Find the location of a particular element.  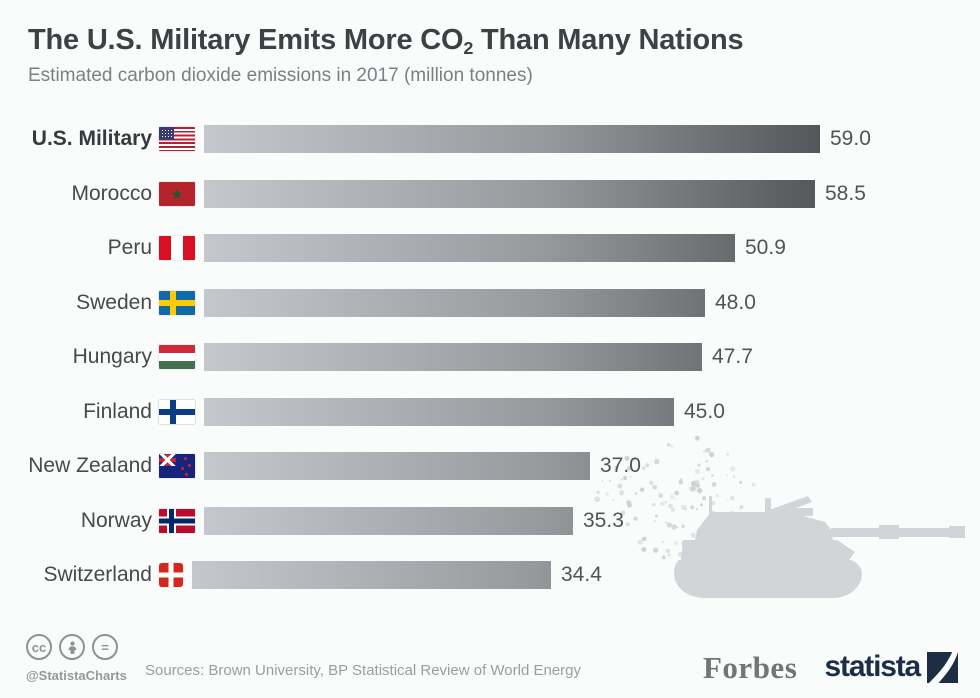

value-label: 35.3 is located at coordinates (603, 520).